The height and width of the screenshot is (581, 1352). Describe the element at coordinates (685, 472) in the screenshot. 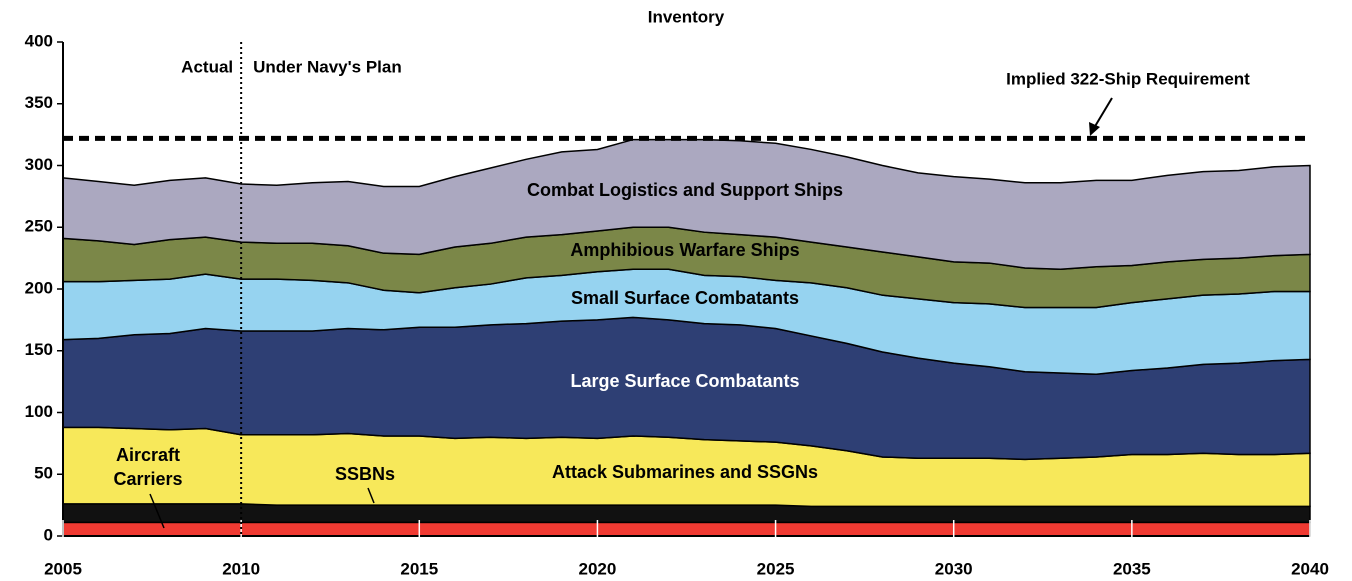

I see `series-label: Attack Submarines and SSGNs` at that location.